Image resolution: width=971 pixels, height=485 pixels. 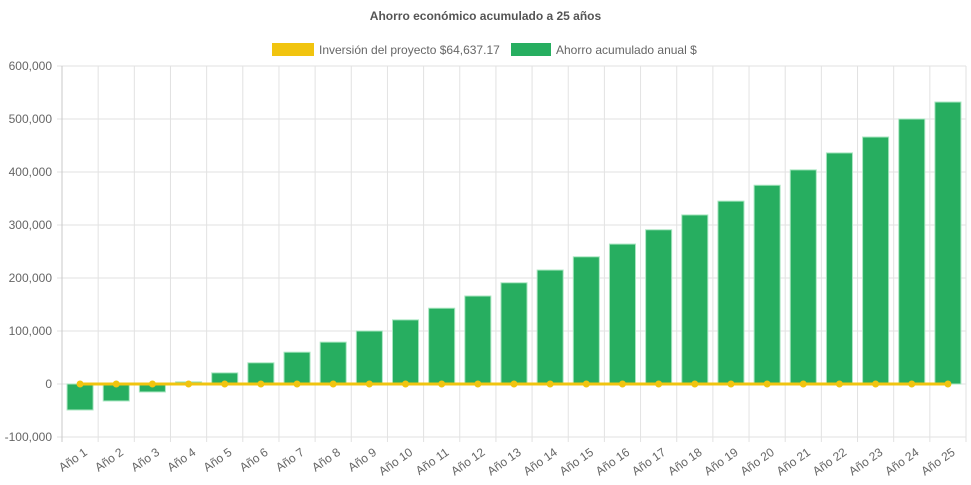 I want to click on x-tick-label: Año 10, so click(x=395, y=461).